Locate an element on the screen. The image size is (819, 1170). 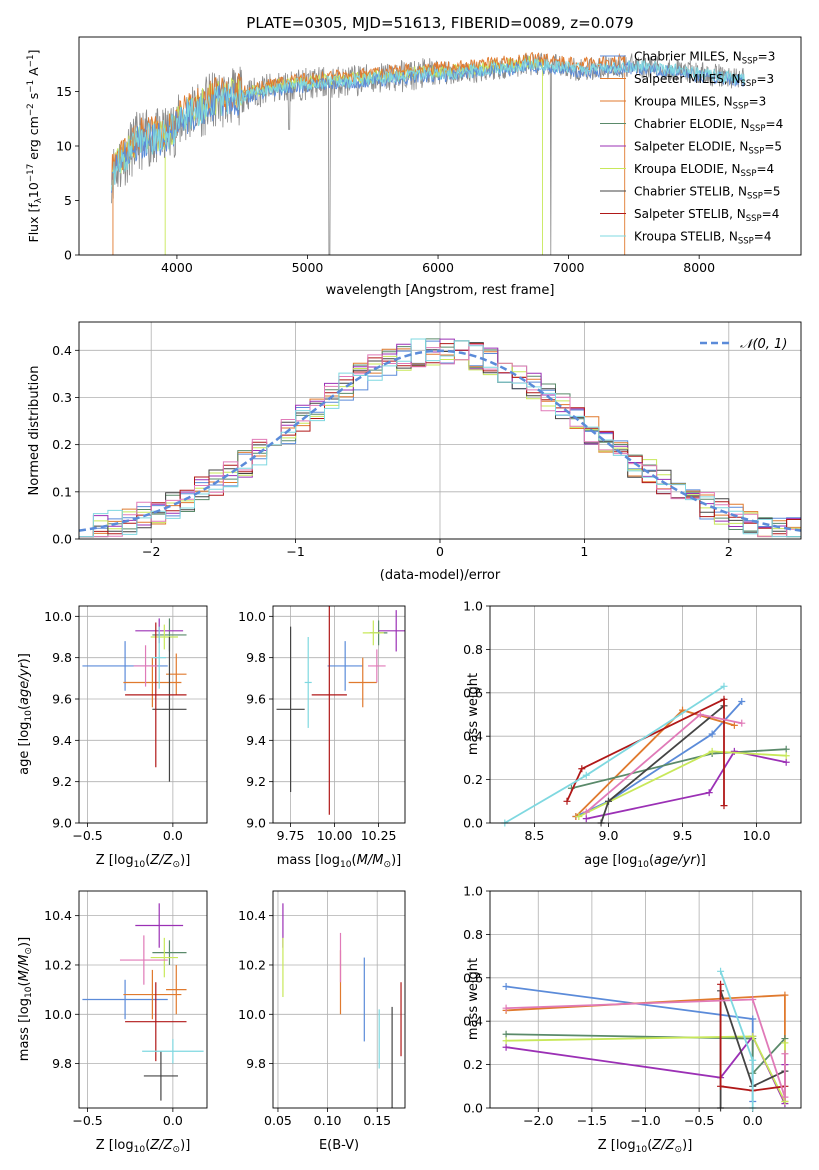
age-vs-mass-xlabel: mass [log10(M/M⊙)] is located at coordinates (339, 861).